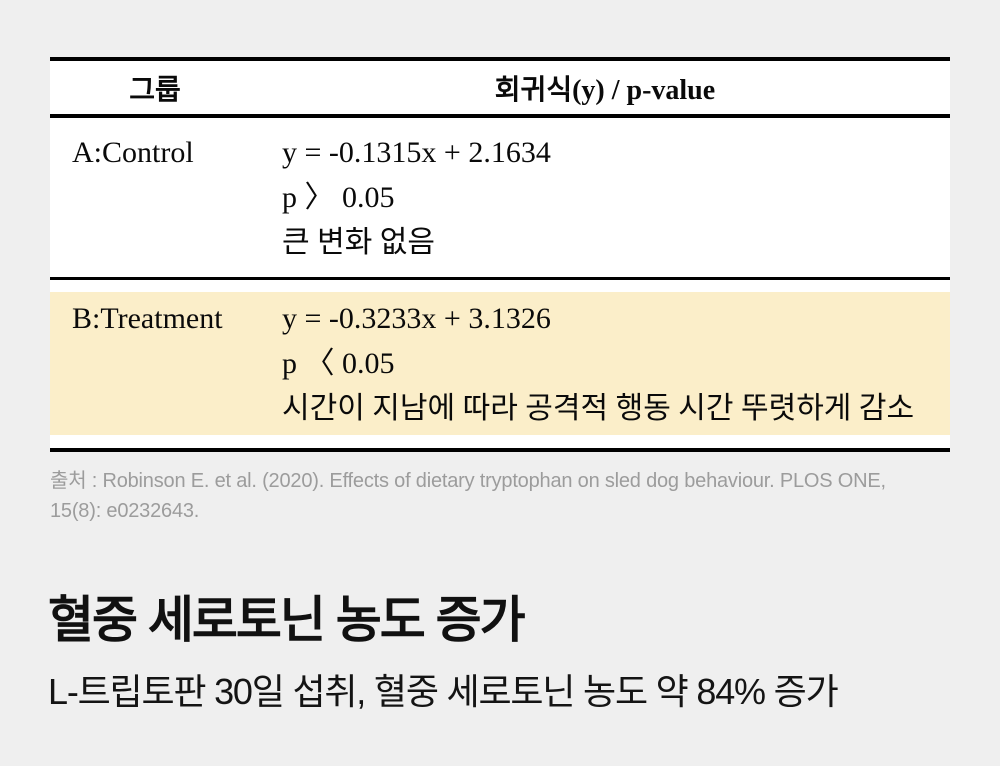 The image size is (1000, 766). Describe the element at coordinates (443, 691) in the screenshot. I see `page-subtitle: L-트립토판 30일 섭취, 혈중 세로토닌 농도 약 84% 증가` at that location.